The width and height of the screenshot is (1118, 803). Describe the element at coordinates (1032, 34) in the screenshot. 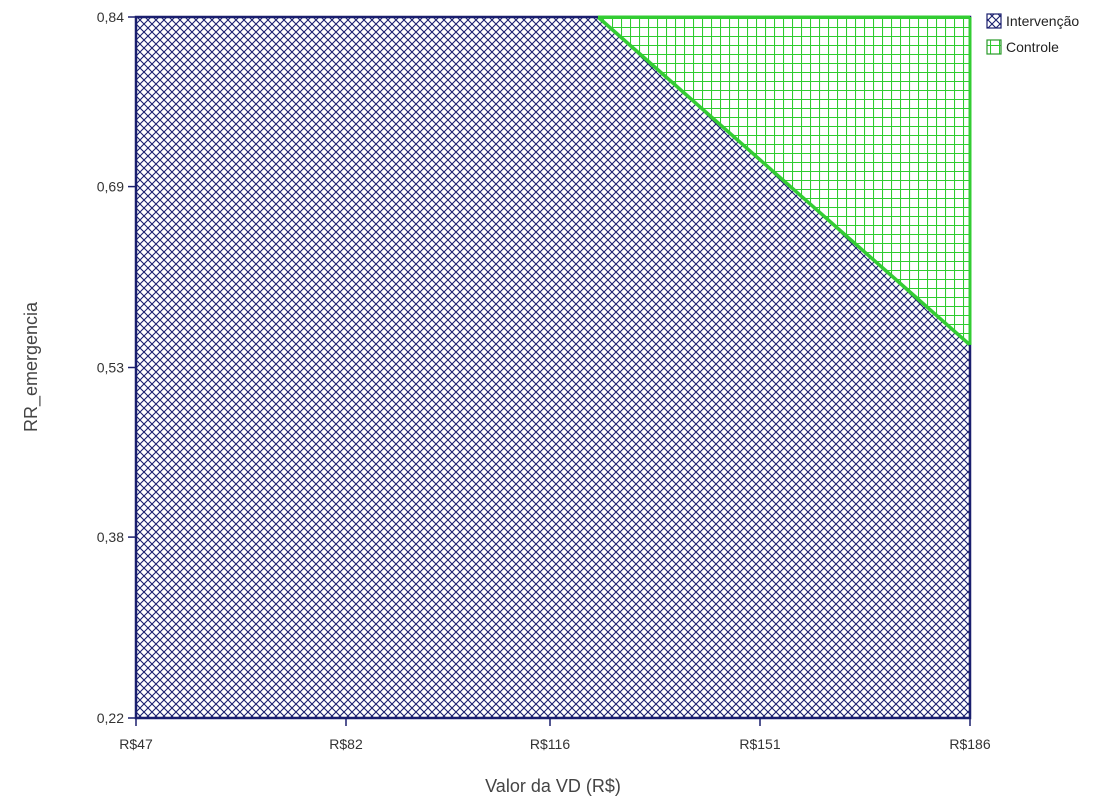

I see `legend: Intervenção Controle` at that location.